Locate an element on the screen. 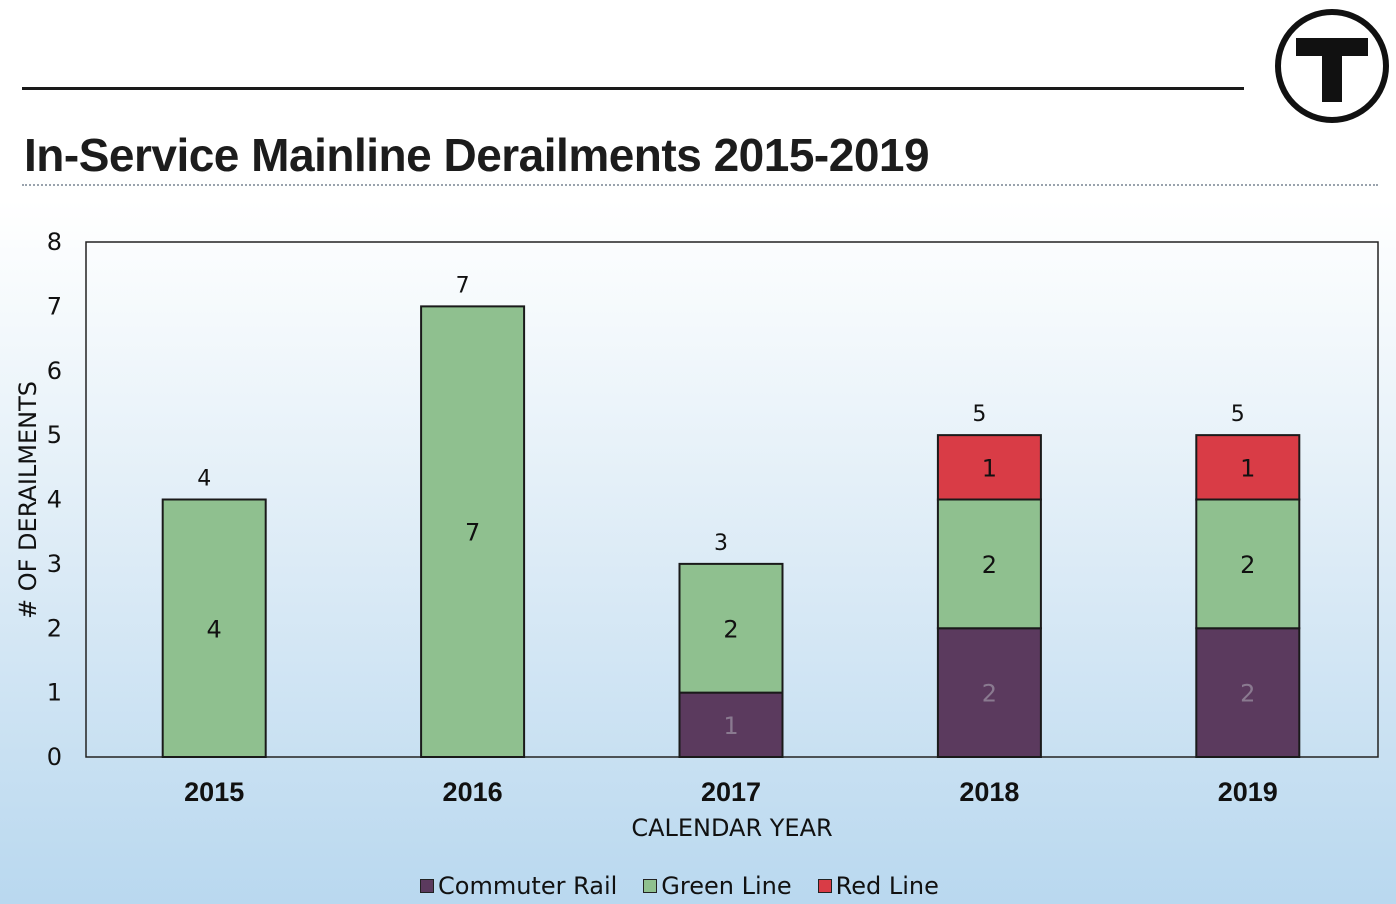 This screenshot has height=904, width=1396. mbta-logo is located at coordinates (1332, 66).